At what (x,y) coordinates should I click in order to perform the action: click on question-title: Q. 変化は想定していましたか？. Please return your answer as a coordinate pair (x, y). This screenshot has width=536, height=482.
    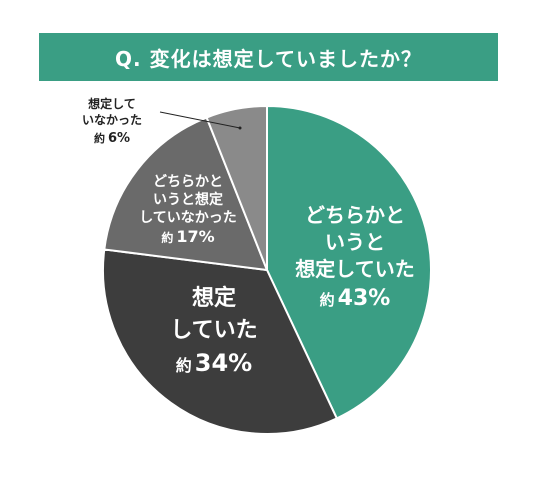
    Looking at the image, I should click on (268, 58).